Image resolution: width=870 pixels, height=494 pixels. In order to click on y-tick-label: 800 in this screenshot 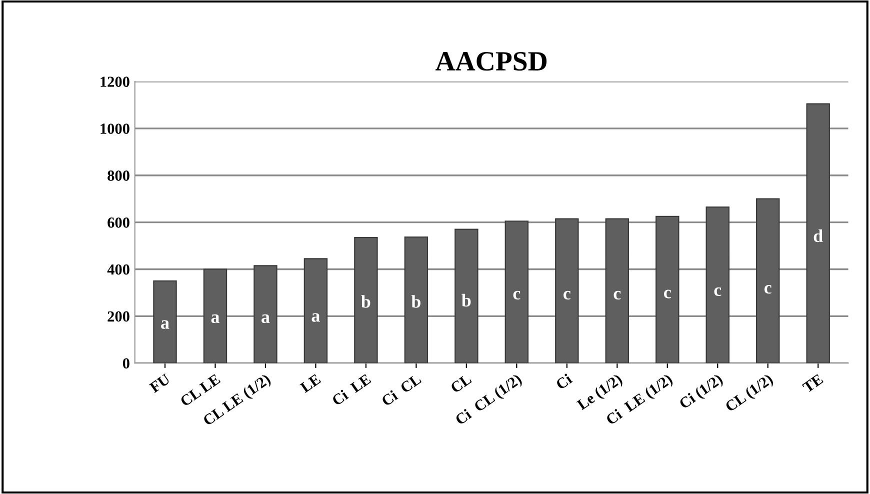, I will do `click(119, 175)`.